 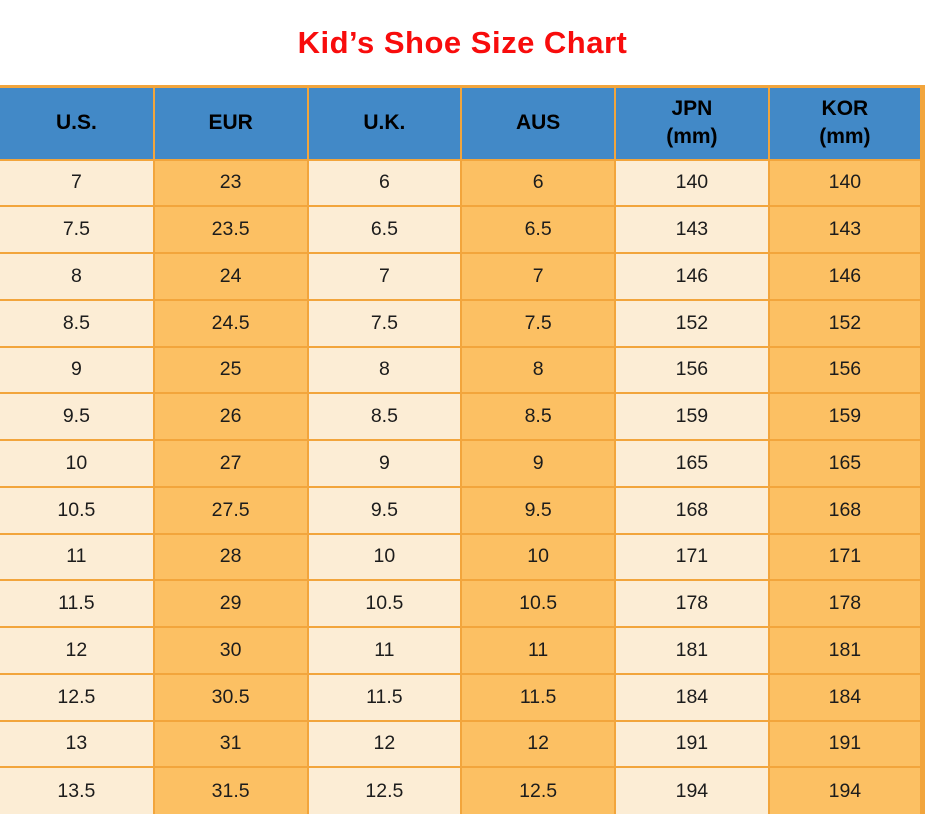 What do you see at coordinates (846, 557) in the screenshot?
I see `table-cell-kor: 171` at bounding box center [846, 557].